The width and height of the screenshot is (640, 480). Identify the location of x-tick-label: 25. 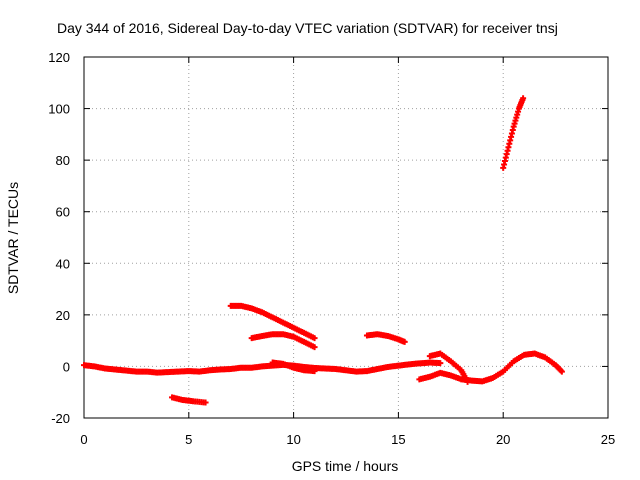
(608, 439).